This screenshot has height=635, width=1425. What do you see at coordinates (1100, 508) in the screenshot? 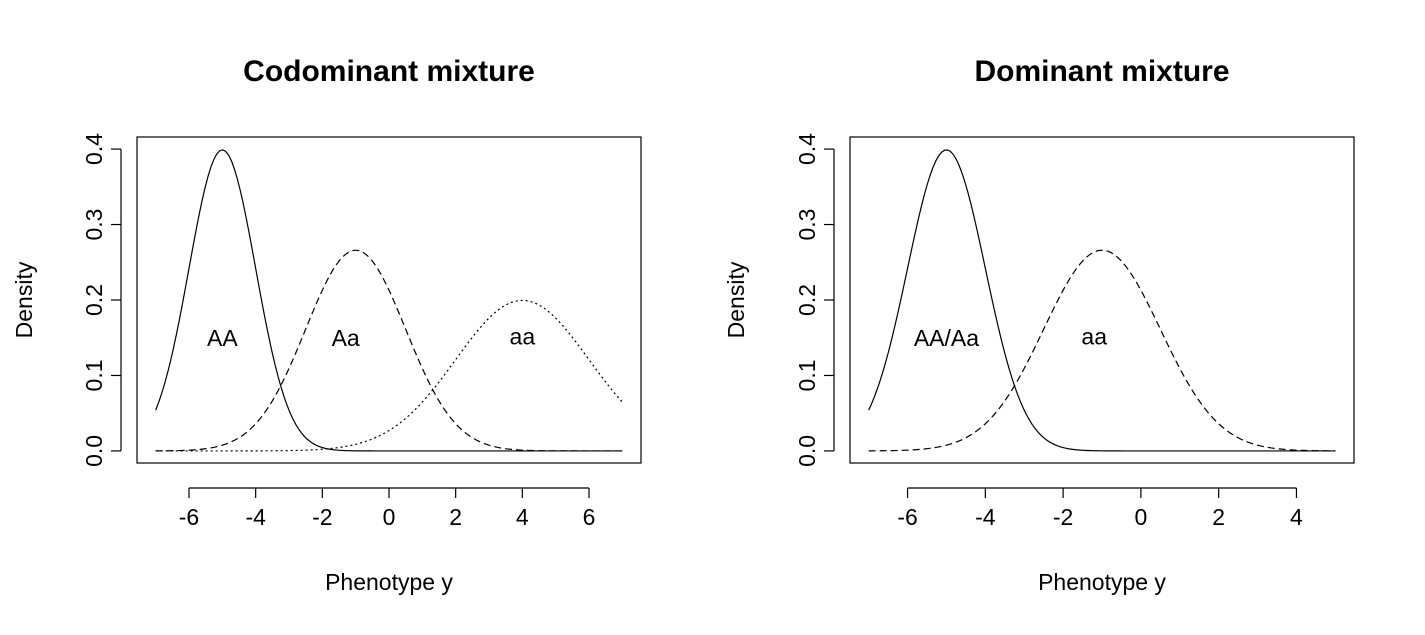
I see `x-axis: -6 -4 -2 0 2 4` at bounding box center [1100, 508].